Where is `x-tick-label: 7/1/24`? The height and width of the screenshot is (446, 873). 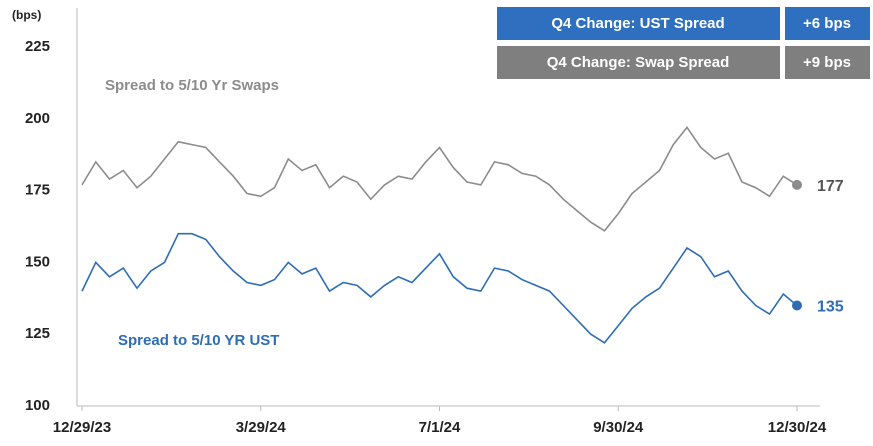
x-tick-label: 7/1/24 is located at coordinates (440, 427).